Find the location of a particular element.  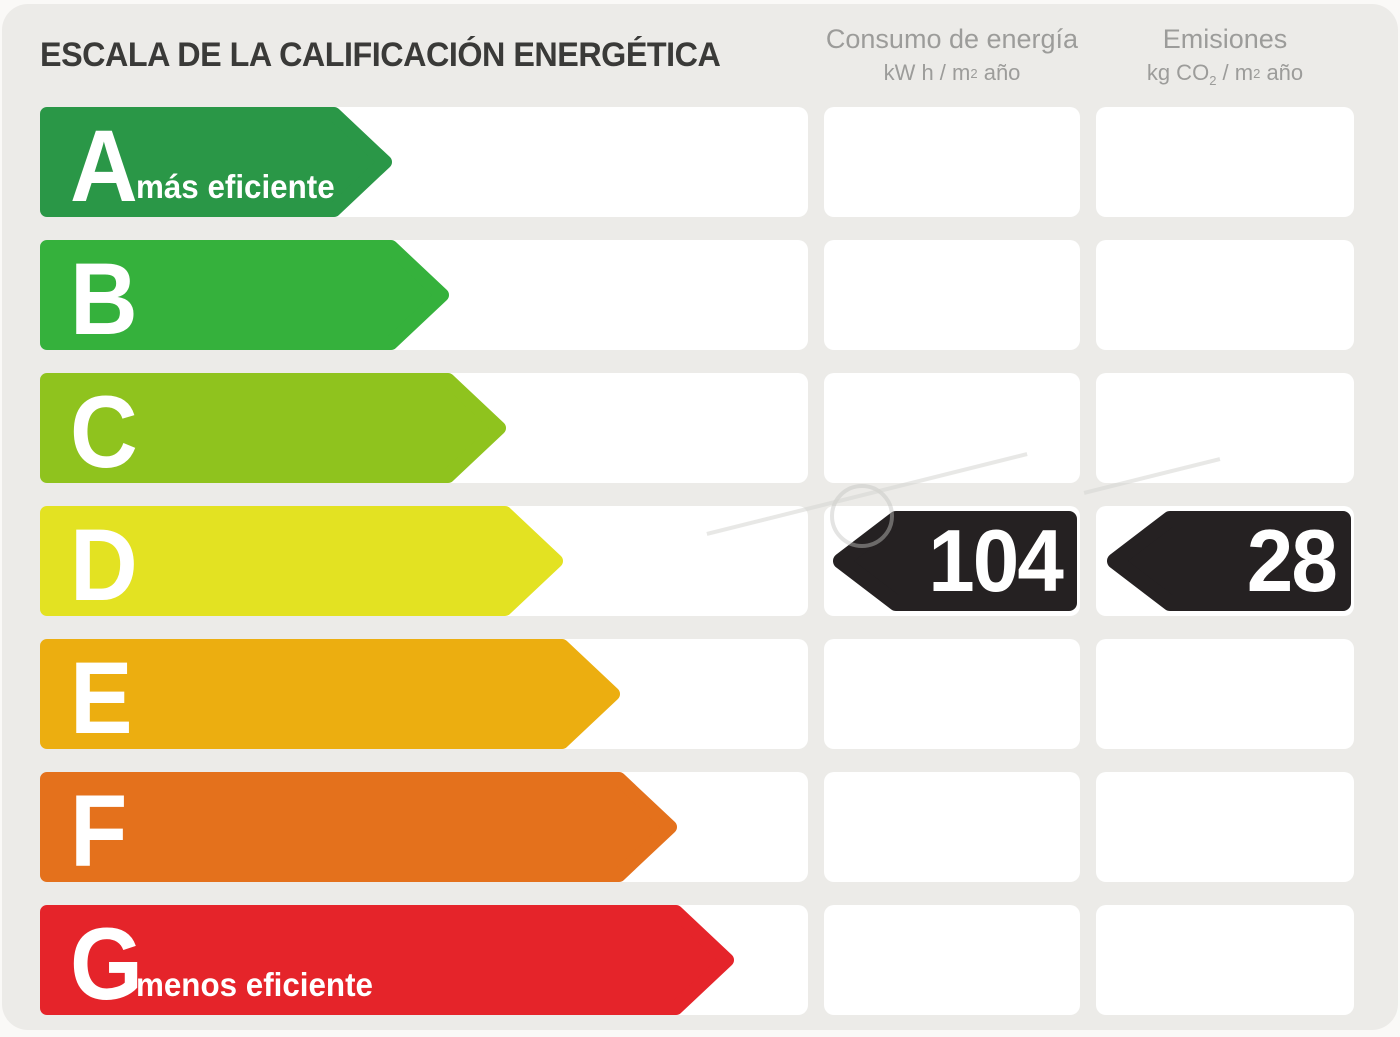

left-arrow-icon is located at coordinates (1229, 561).